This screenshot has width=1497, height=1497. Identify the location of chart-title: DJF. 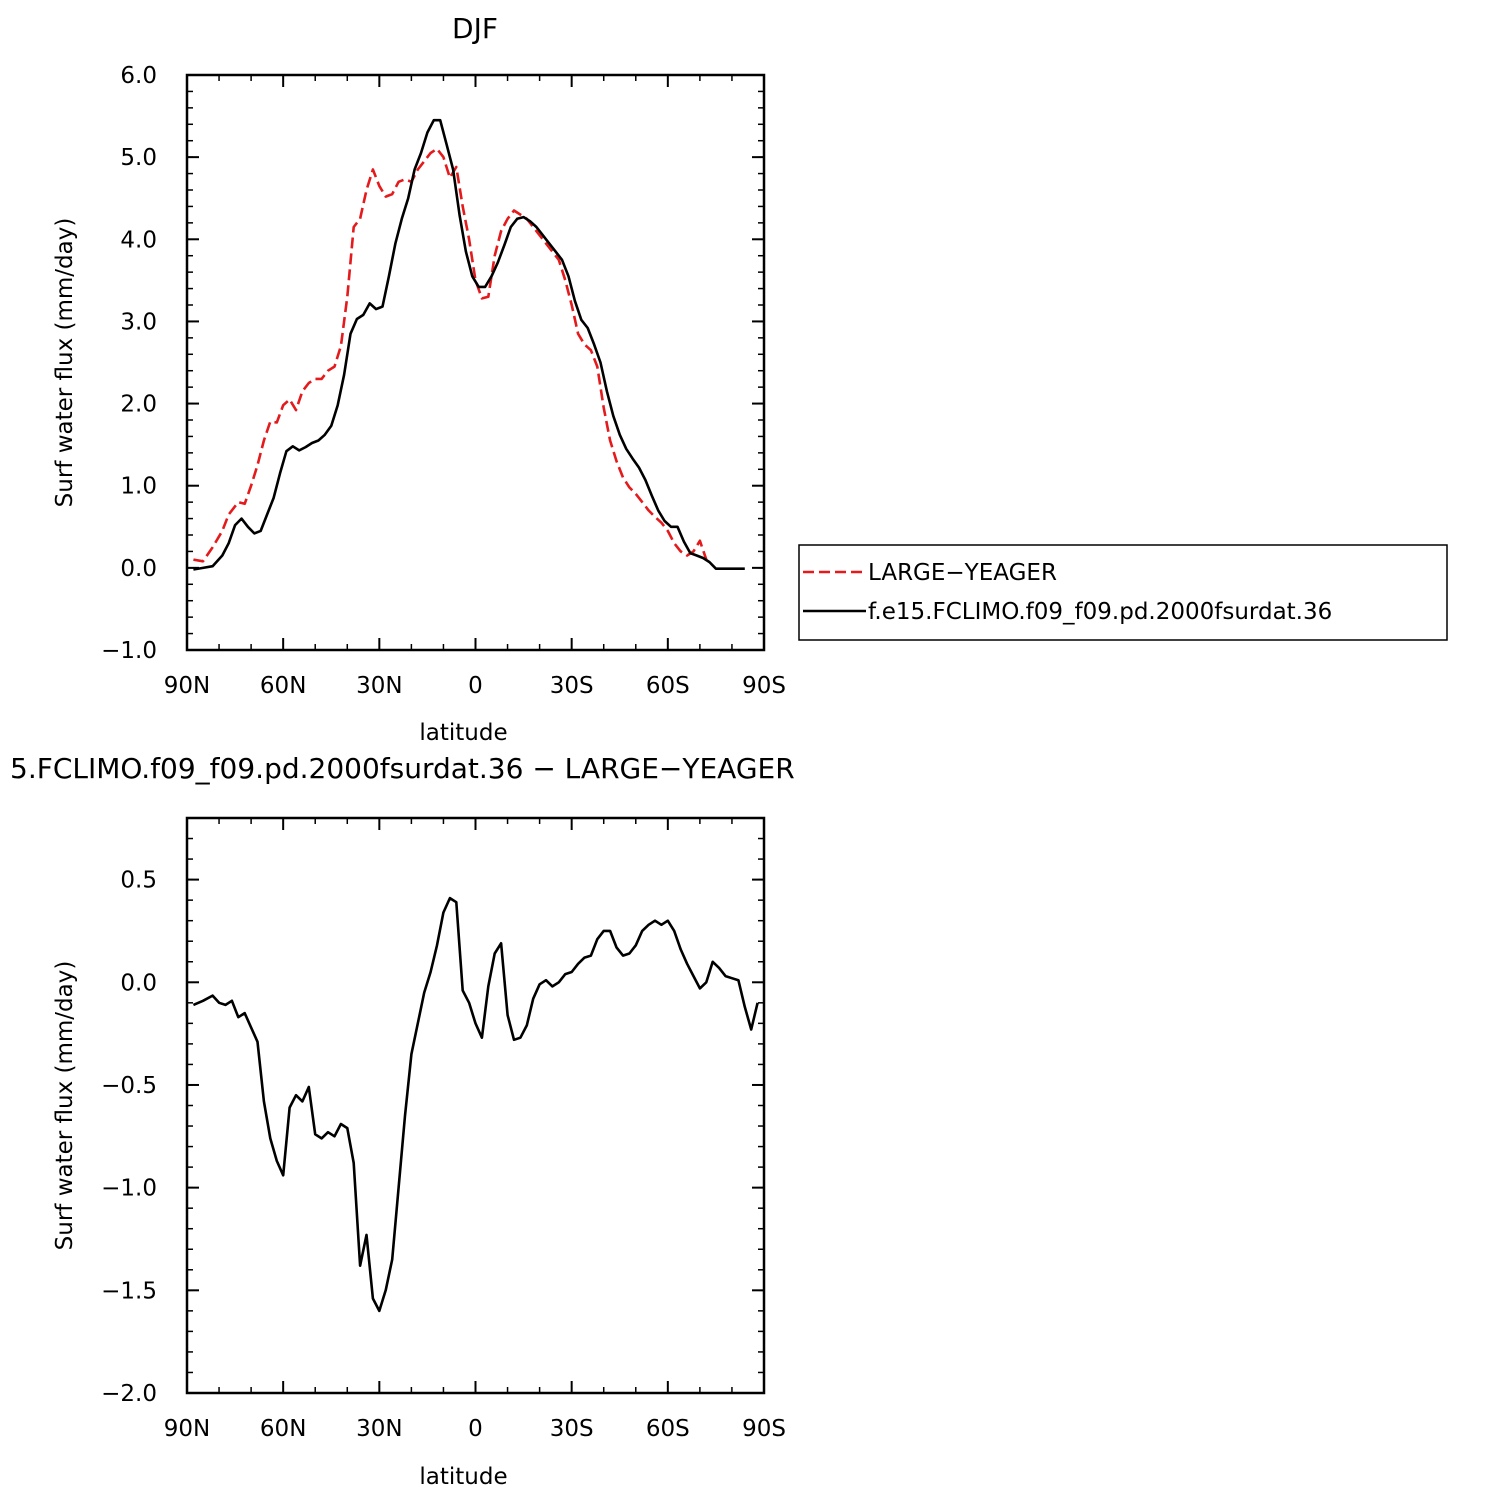
(475, 28).